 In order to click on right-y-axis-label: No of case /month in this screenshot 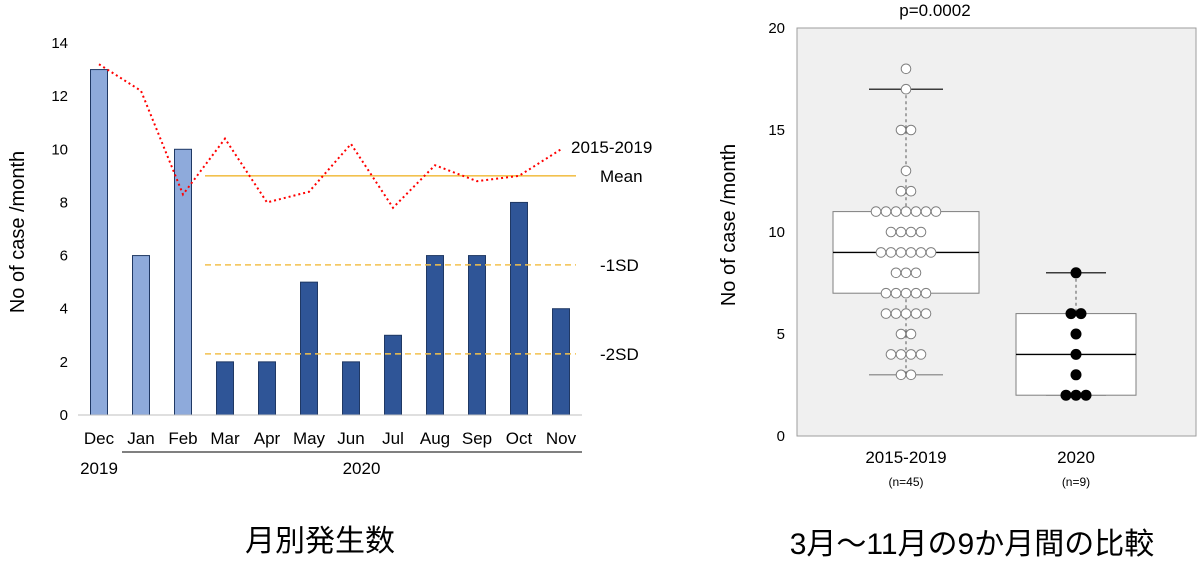, I will do `click(729, 225)`.